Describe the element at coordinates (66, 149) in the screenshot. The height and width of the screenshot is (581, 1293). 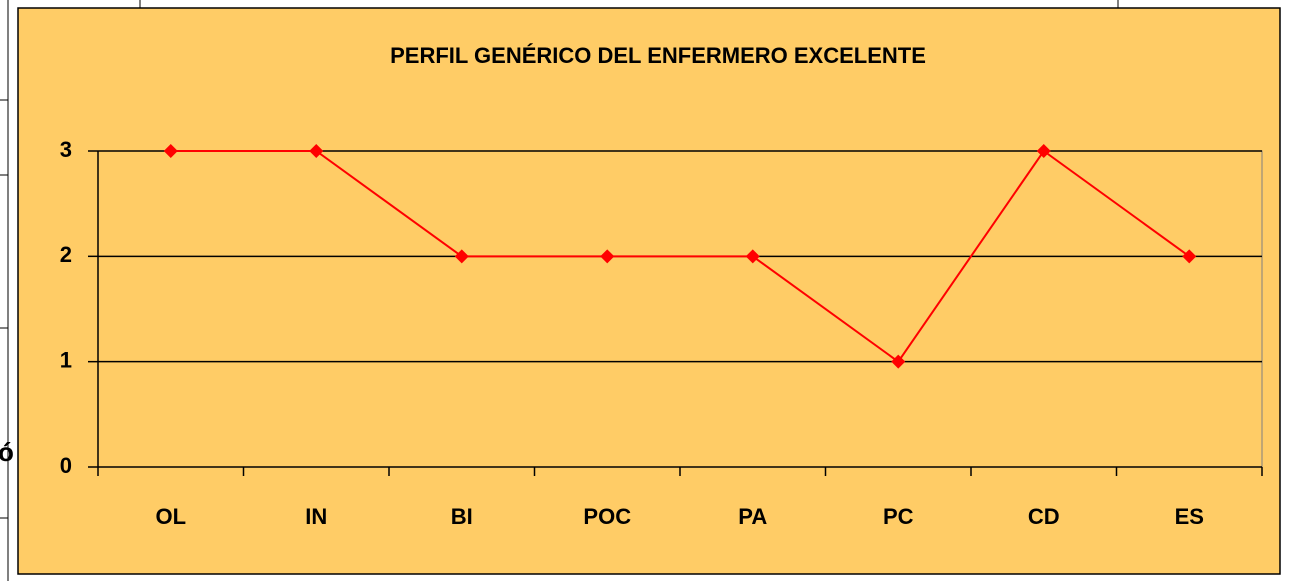
I see `y-tick-label: 3` at that location.